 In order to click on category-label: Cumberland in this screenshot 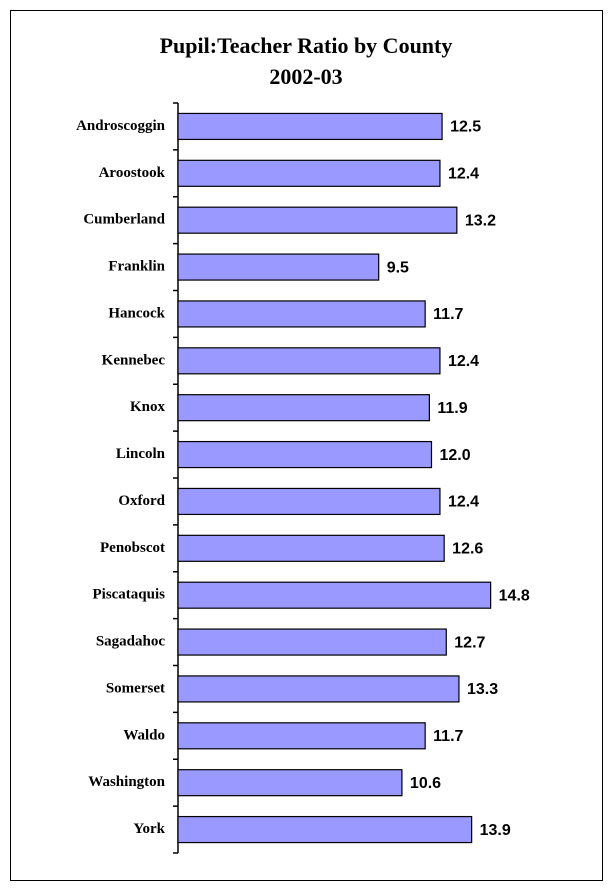, I will do `click(124, 220)`.